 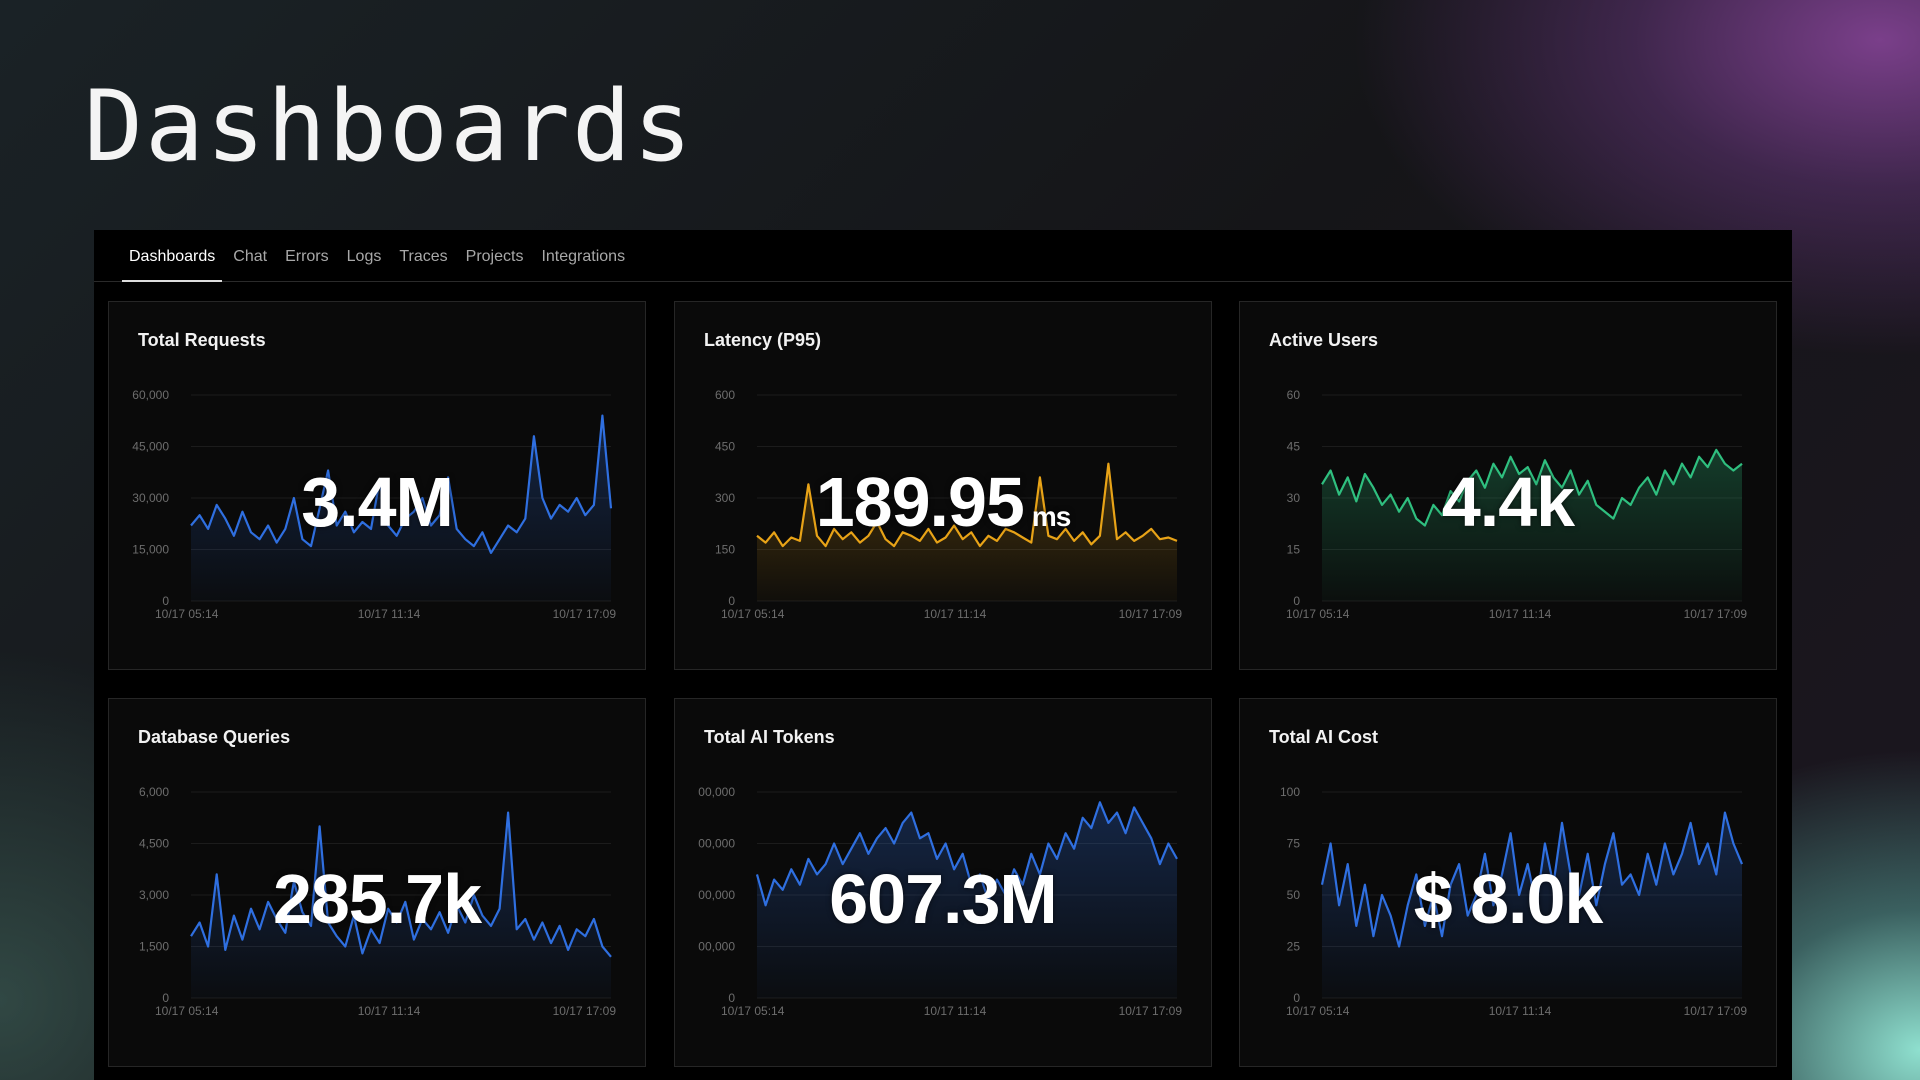 I want to click on page-title: Dashboards, so click(x=389, y=127).